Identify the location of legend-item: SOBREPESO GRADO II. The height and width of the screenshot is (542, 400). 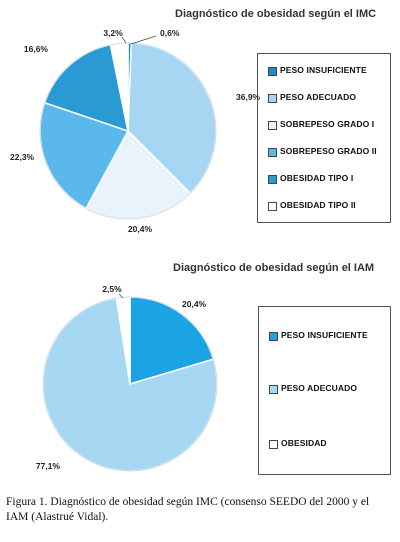
(324, 152).